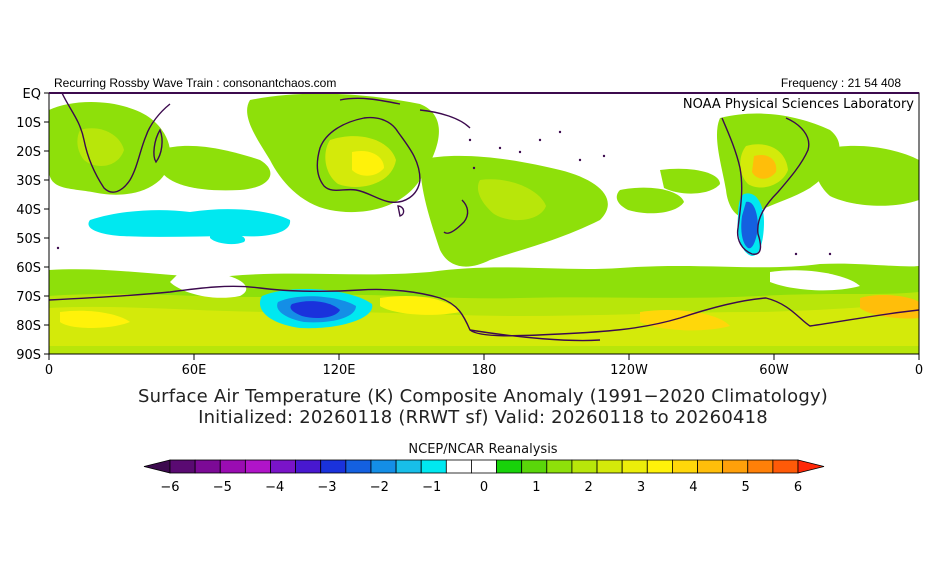 This screenshot has width=930, height=580. I want to click on colorbar-tick-label: −6, so click(169, 487).